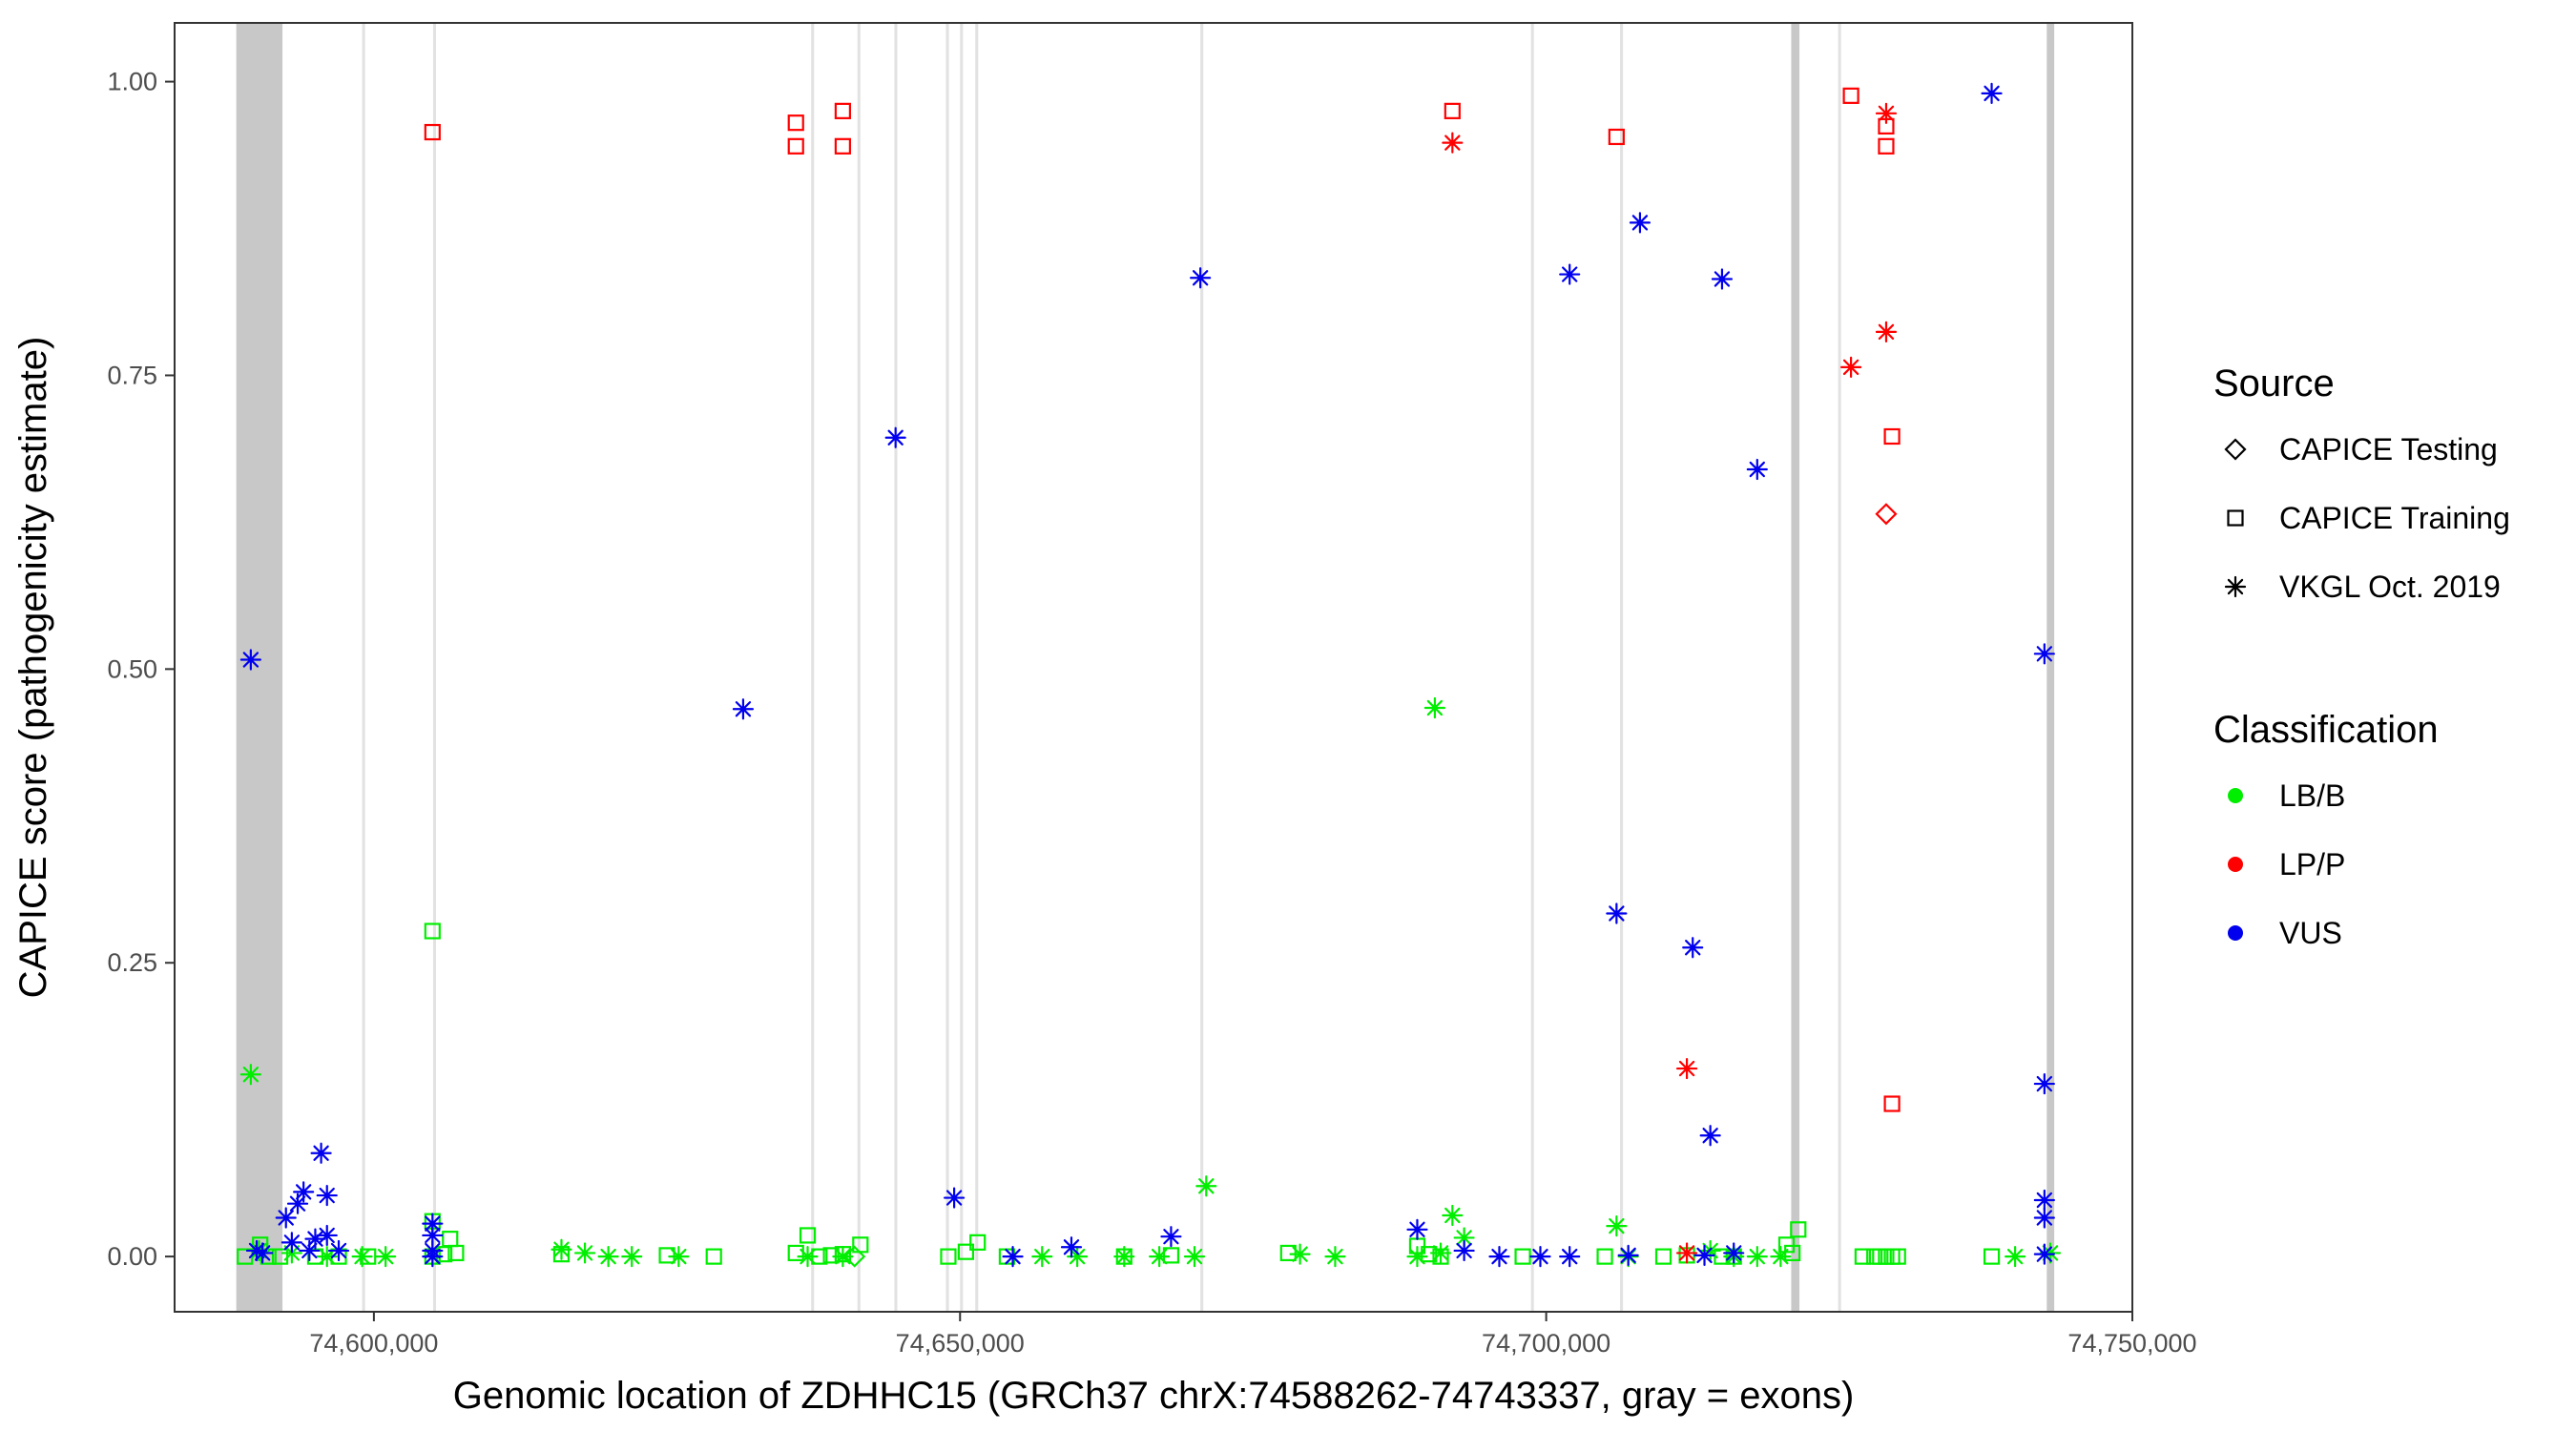 This screenshot has height=1431, width=2576. Describe the element at coordinates (2390, 587) in the screenshot. I see `legend-source-label: VKGL Oct. 2019` at that location.